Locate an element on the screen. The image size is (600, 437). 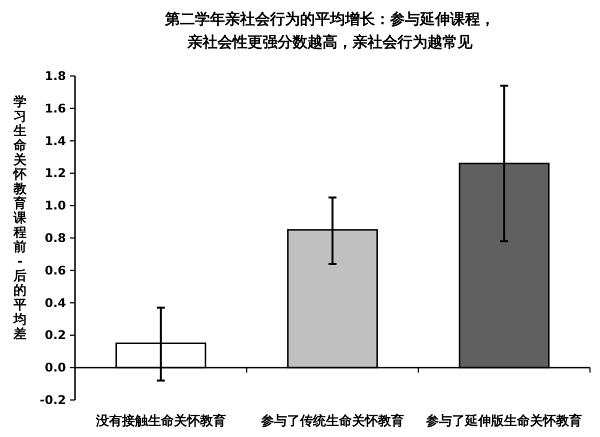
y-tick-label: 1.4 is located at coordinates (55, 141).